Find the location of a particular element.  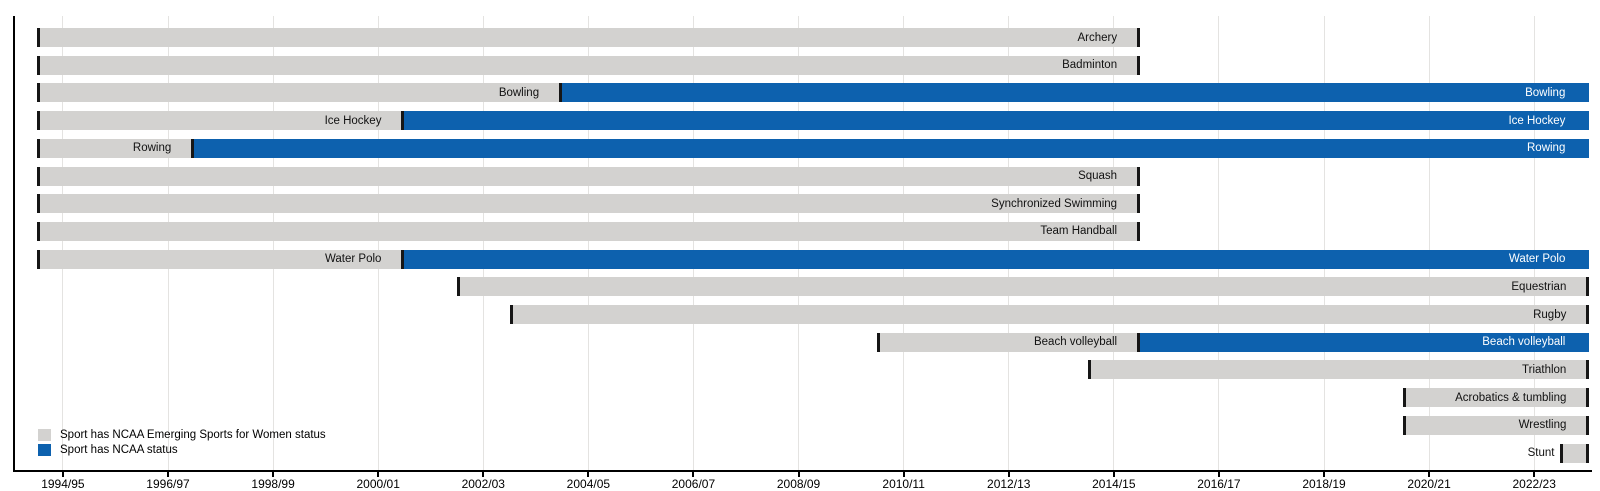

bar-acrobatics-tumbling-emerging: Acrobatics & tumbling is located at coordinates (1496, 398).